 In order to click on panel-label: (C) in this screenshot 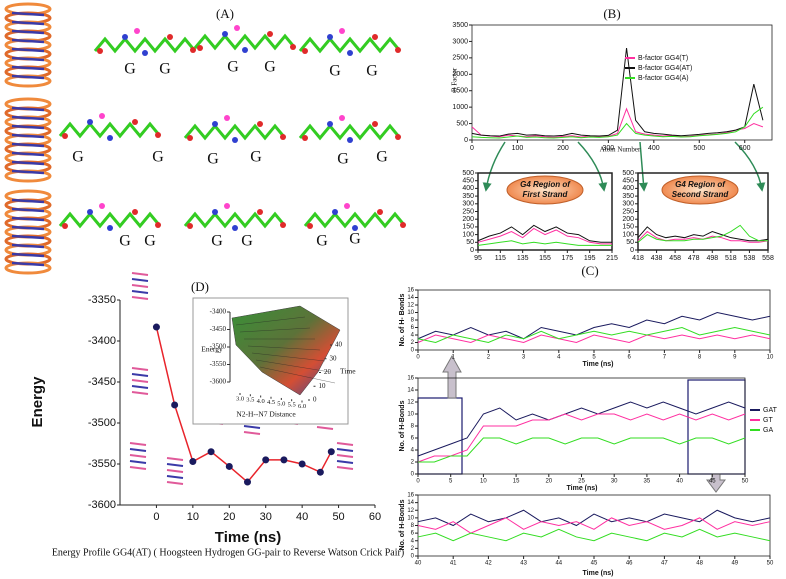, I will do `click(589, 270)`.